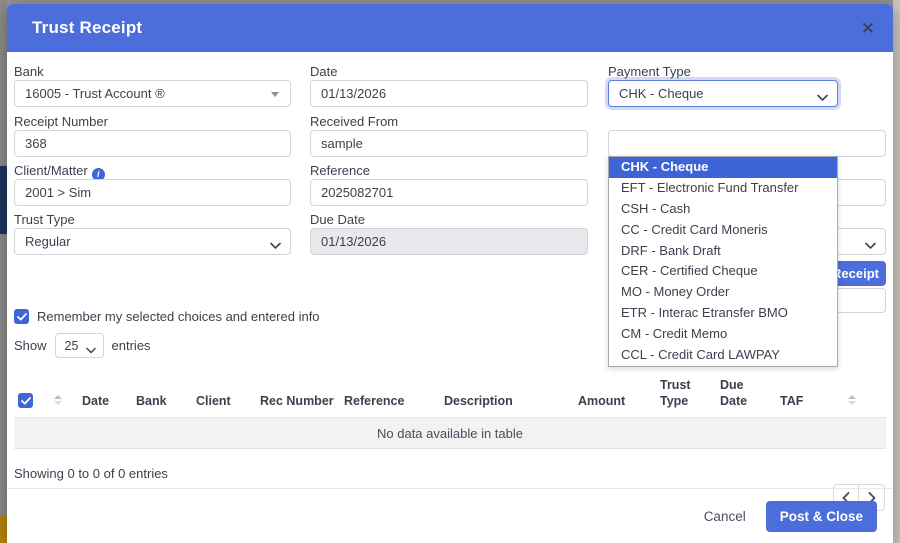 The height and width of the screenshot is (543, 900). Describe the element at coordinates (25, 401) in the screenshot. I see `select-all-checkbox` at that location.